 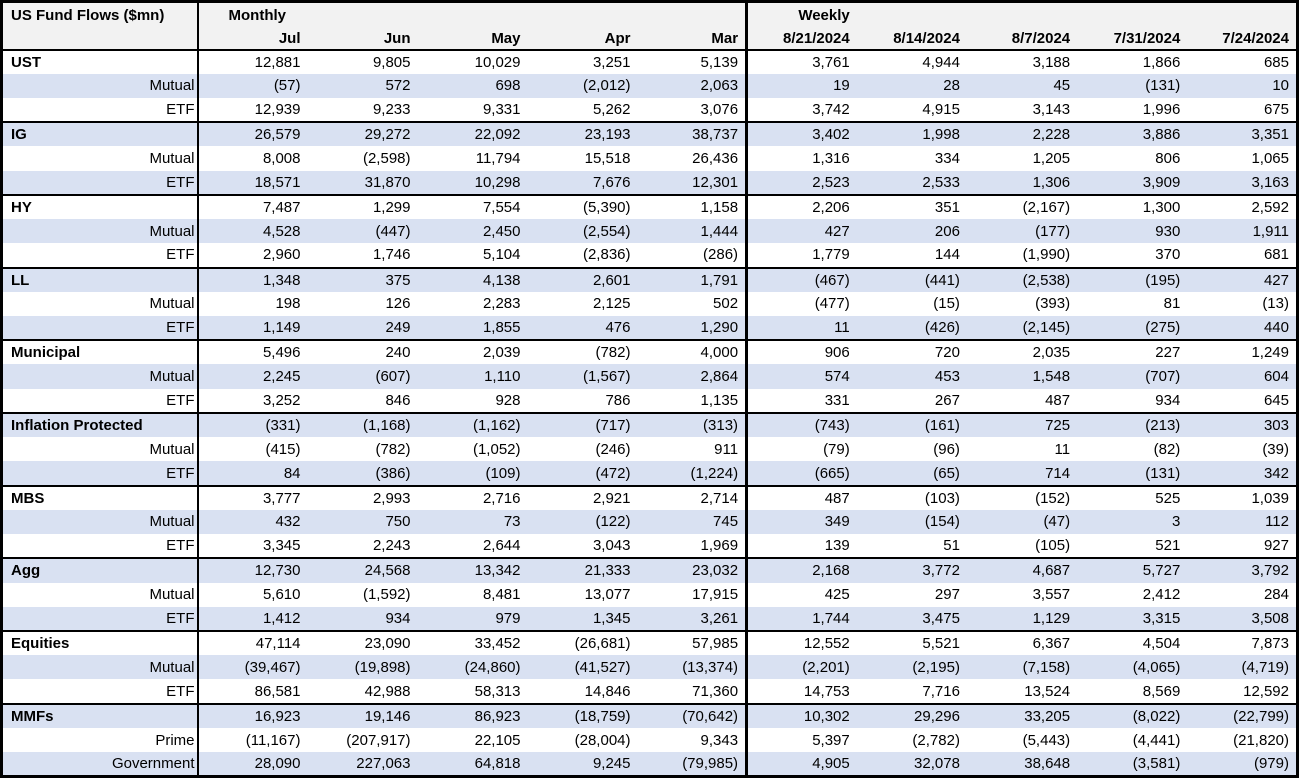 I want to click on value-cell: 45, so click(x=1022, y=85).